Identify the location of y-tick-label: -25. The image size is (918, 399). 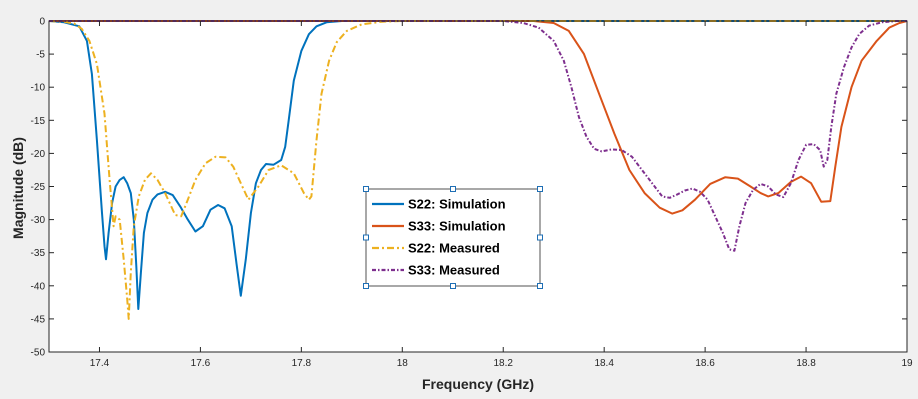
(38, 187).